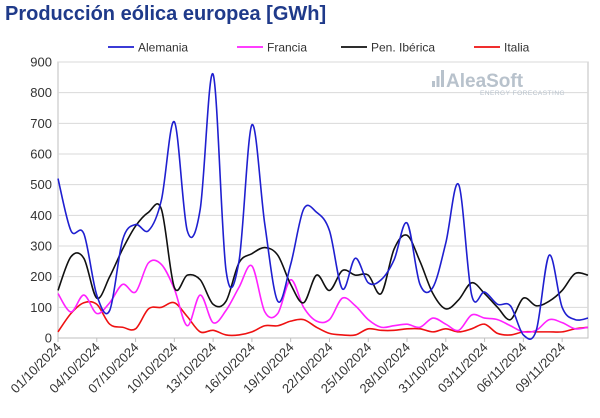 The image size is (600, 418). What do you see at coordinates (438, 78) in the screenshot?
I see `logo-mark-icon` at bounding box center [438, 78].